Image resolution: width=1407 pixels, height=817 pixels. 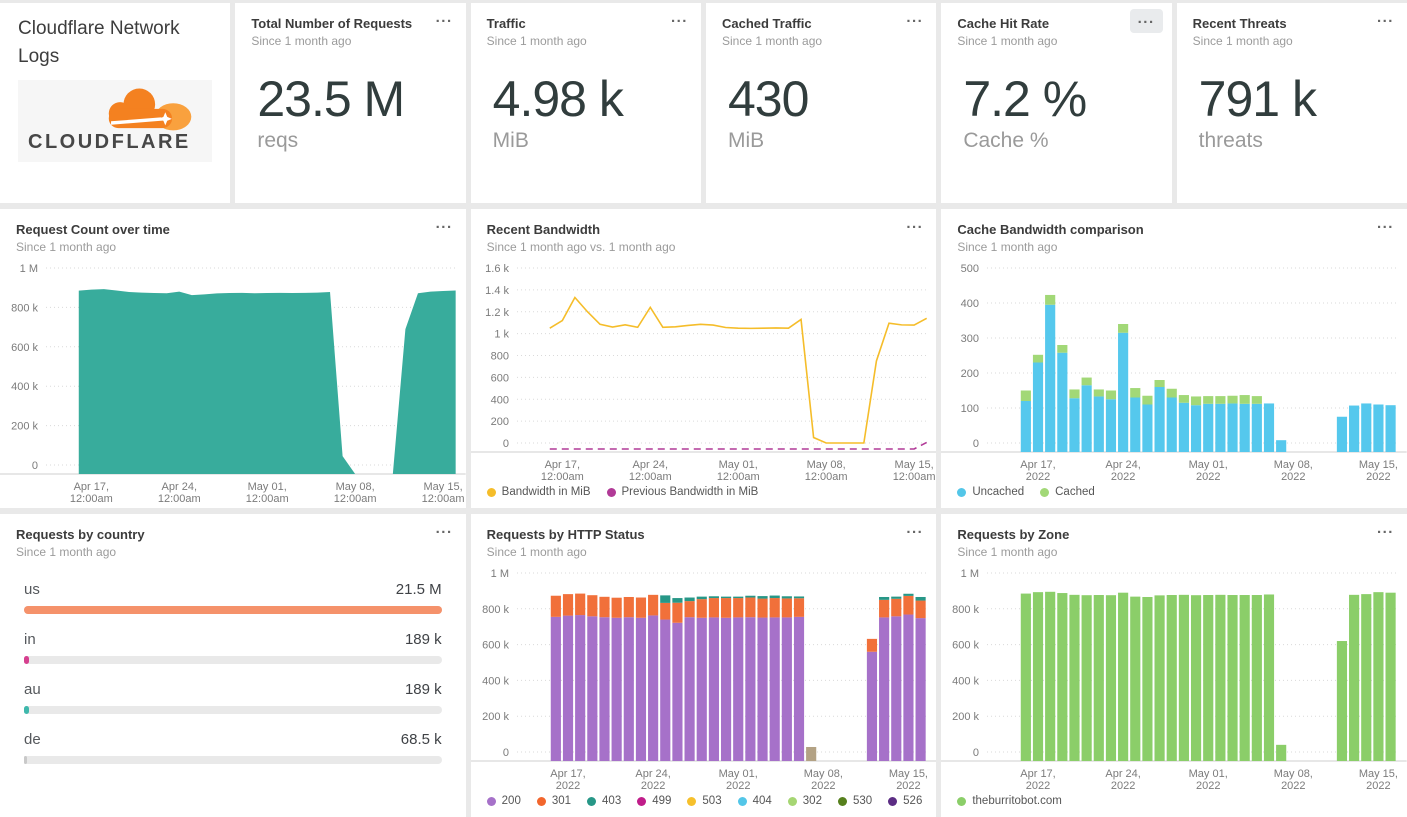 I want to click on country-label: us, so click(x=32, y=589).